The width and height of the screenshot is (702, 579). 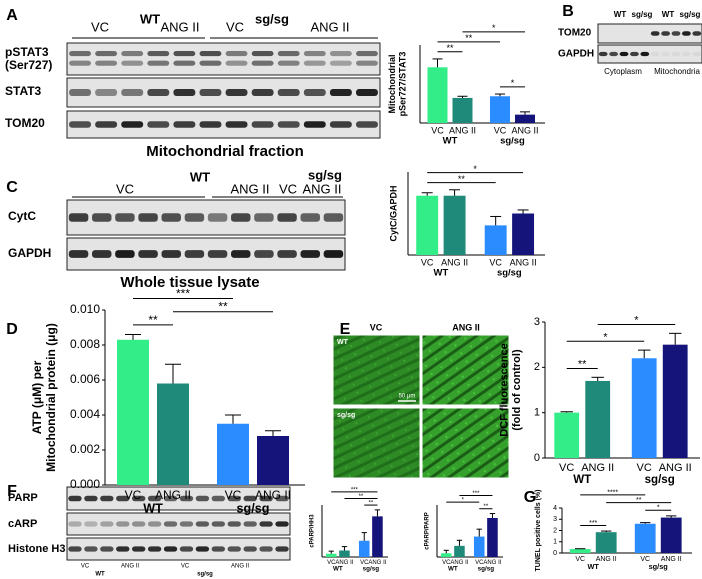 What do you see at coordinates (343, 342) in the screenshot?
I see `image-row-label: WT` at bounding box center [343, 342].